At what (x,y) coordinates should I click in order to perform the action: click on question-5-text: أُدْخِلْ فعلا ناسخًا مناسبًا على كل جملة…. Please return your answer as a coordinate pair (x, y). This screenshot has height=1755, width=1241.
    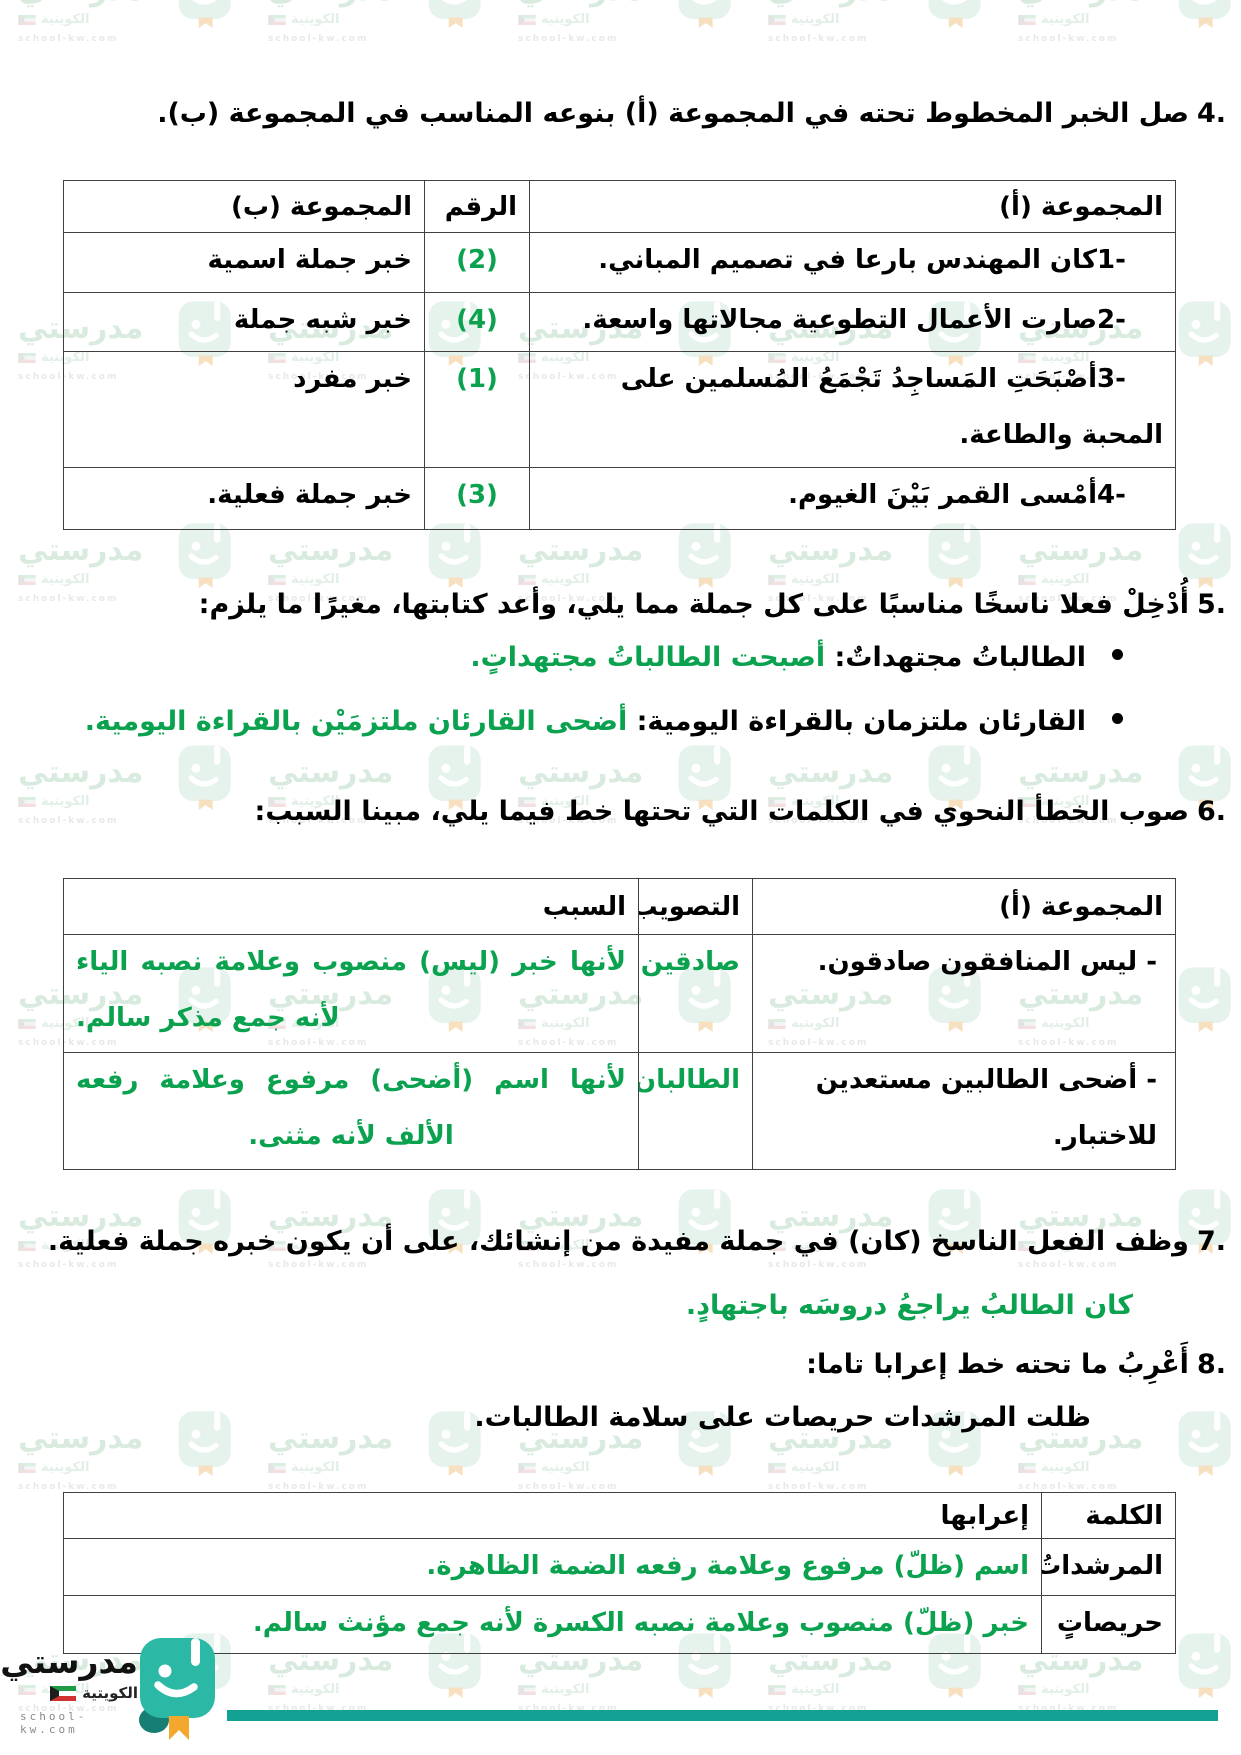
    Looking at the image, I should click on (693, 604).